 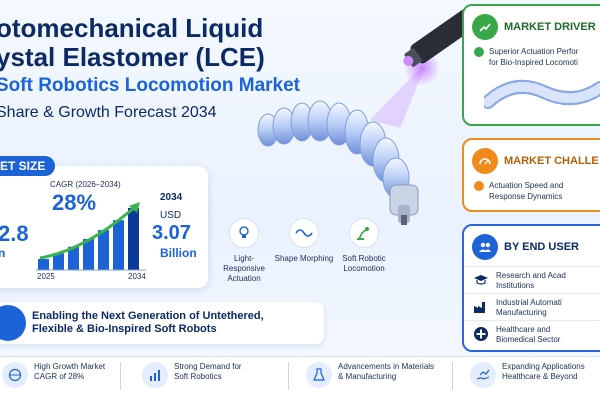 I want to click on title-subtitle: Share & Growth Forecast 2034, so click(x=108, y=112).